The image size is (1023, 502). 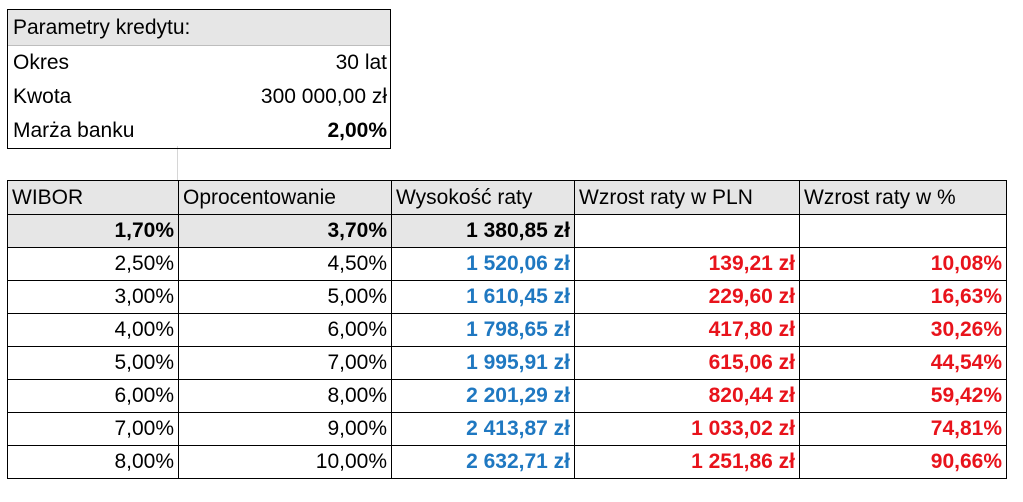 What do you see at coordinates (687, 264) in the screenshot?
I see `cell-increase-pln: 139,21 zł` at bounding box center [687, 264].